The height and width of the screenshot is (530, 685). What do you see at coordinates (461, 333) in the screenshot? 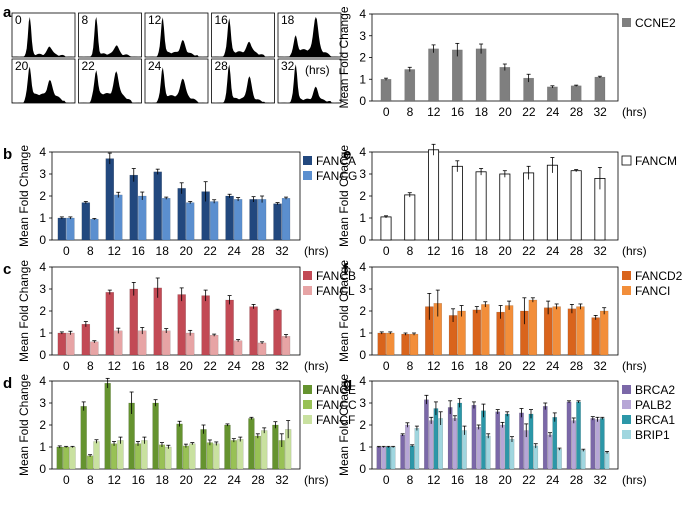
I see `bar-fanci` at bounding box center [461, 333].